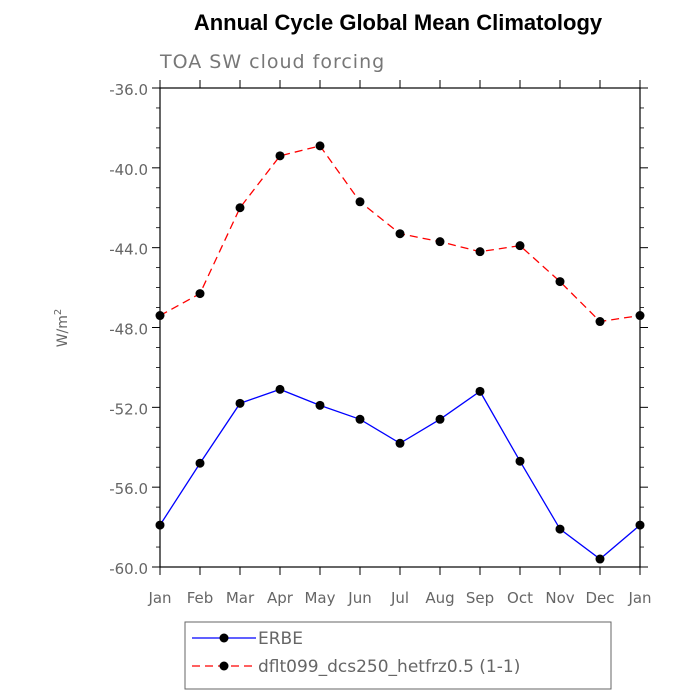  Describe the element at coordinates (398, 22) in the screenshot. I see `chart-title: Annual Cycle Global Mean Climatology` at that location.